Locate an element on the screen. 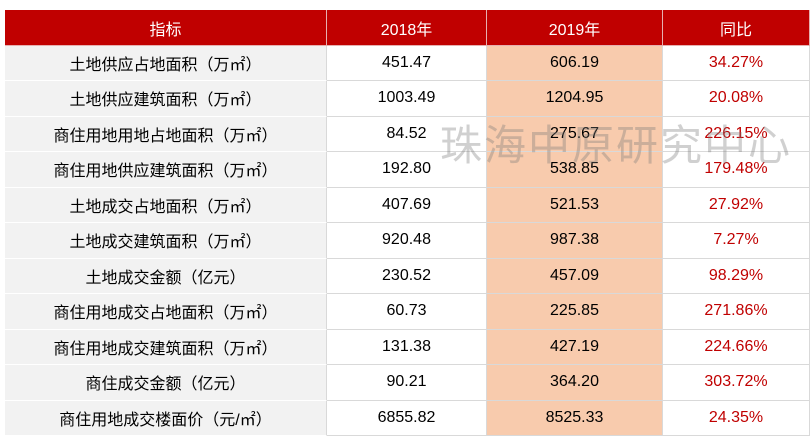 The width and height of the screenshot is (812, 438). table-row: 商住用地用地占地面积（万㎡） 84.52 275.67 226.15% is located at coordinates (407, 134).